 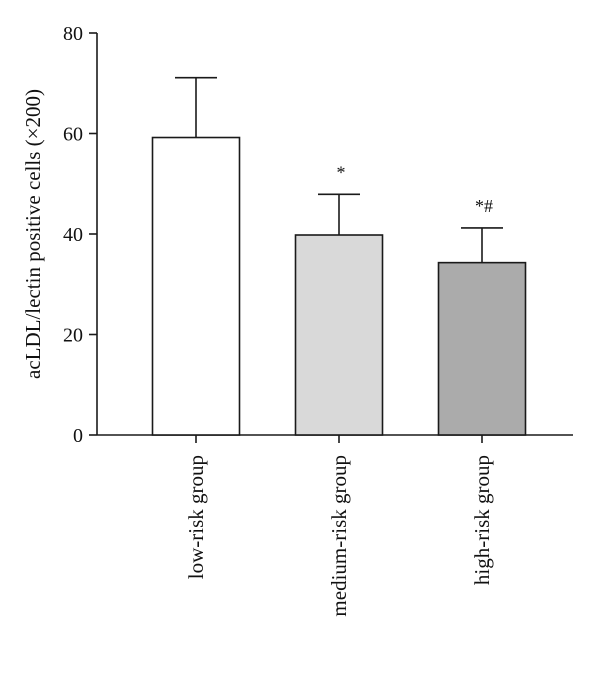 I want to click on x-category-label: medium-risk group, so click(x=339, y=536).